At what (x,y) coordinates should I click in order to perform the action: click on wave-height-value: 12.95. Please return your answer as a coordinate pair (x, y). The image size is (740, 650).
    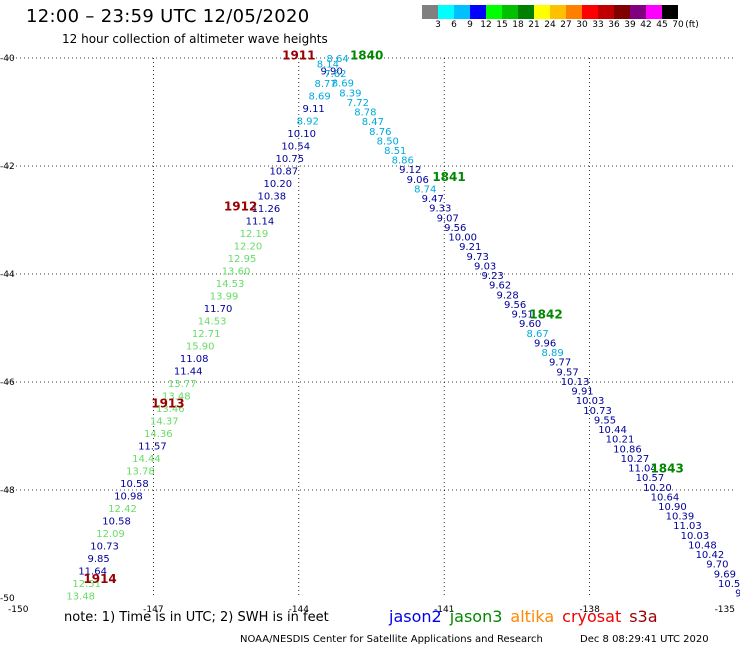
    Looking at the image, I should click on (242, 259).